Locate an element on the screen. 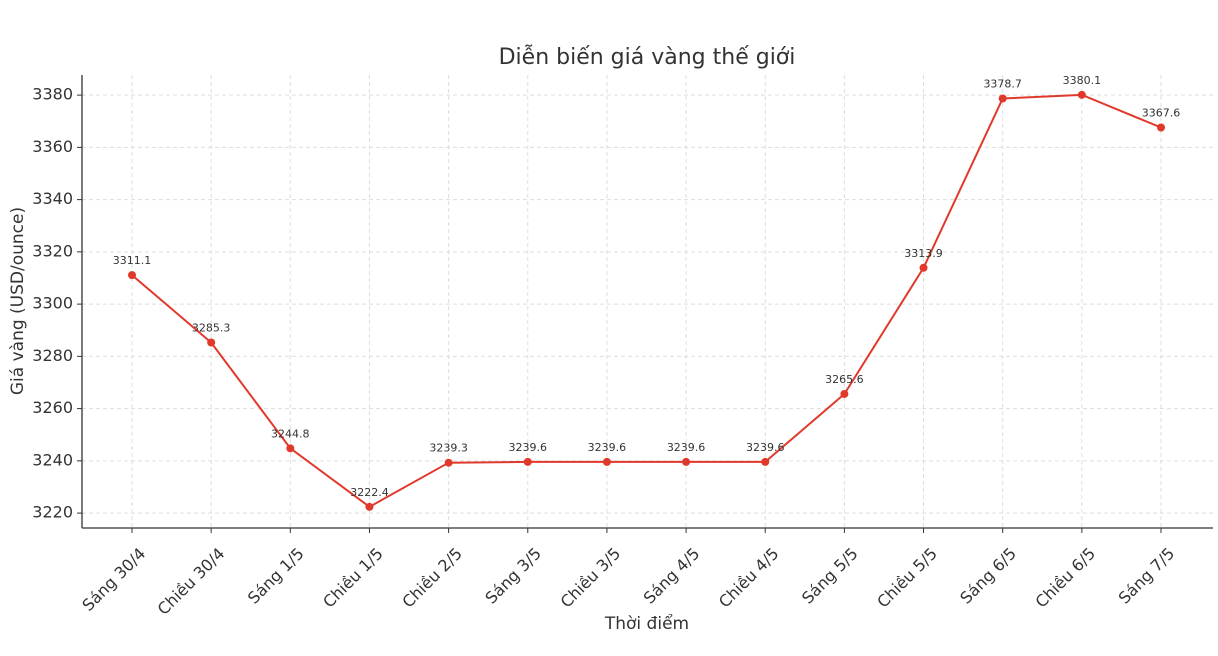 The height and width of the screenshot is (656, 1218). y-tick-label: 3260 is located at coordinates (52, 407).